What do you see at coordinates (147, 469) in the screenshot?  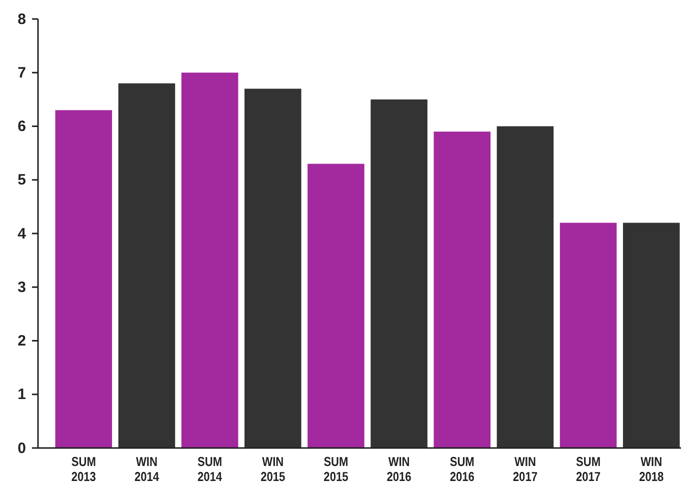 I see `x-tick-label: WIN 2014` at bounding box center [147, 469].